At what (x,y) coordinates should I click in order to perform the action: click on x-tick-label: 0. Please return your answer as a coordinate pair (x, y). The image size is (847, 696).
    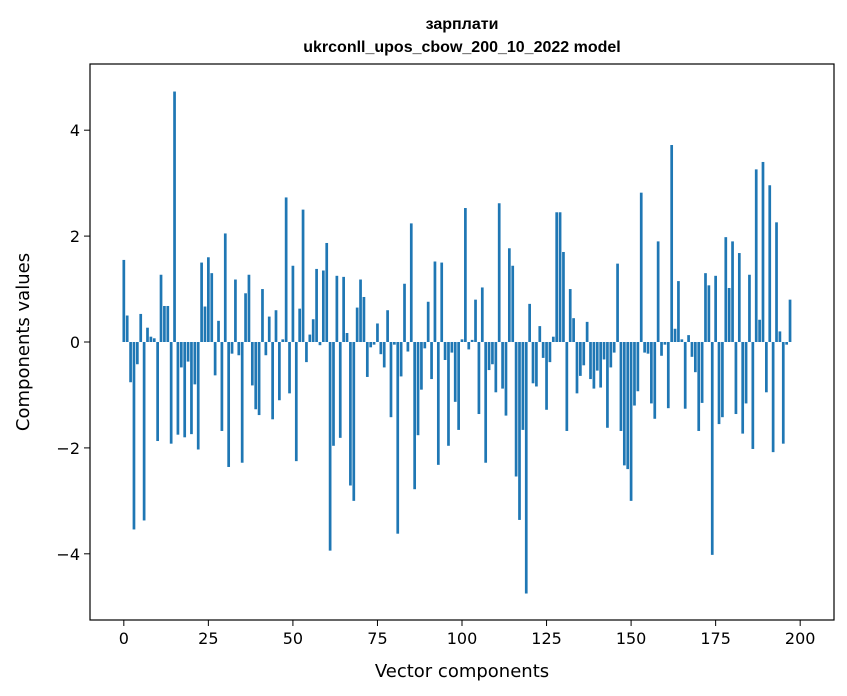
    Looking at the image, I should click on (124, 638).